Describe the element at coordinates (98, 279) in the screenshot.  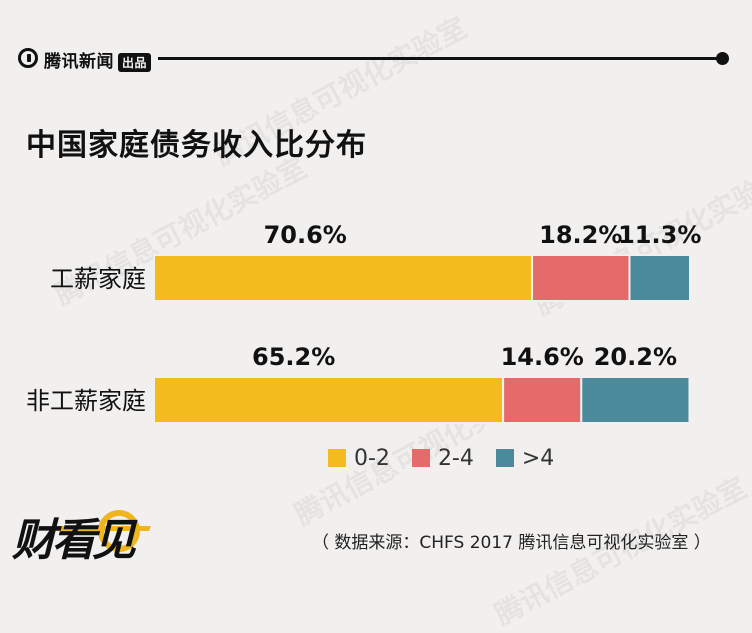
I see `category-label: 工薪家庭` at that location.